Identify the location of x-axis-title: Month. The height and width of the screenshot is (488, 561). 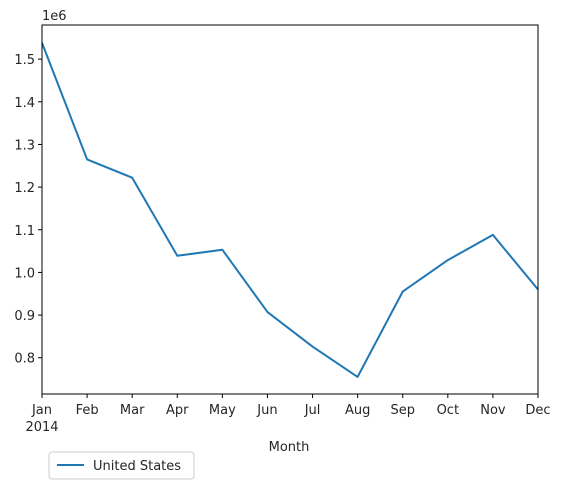
(289, 447).